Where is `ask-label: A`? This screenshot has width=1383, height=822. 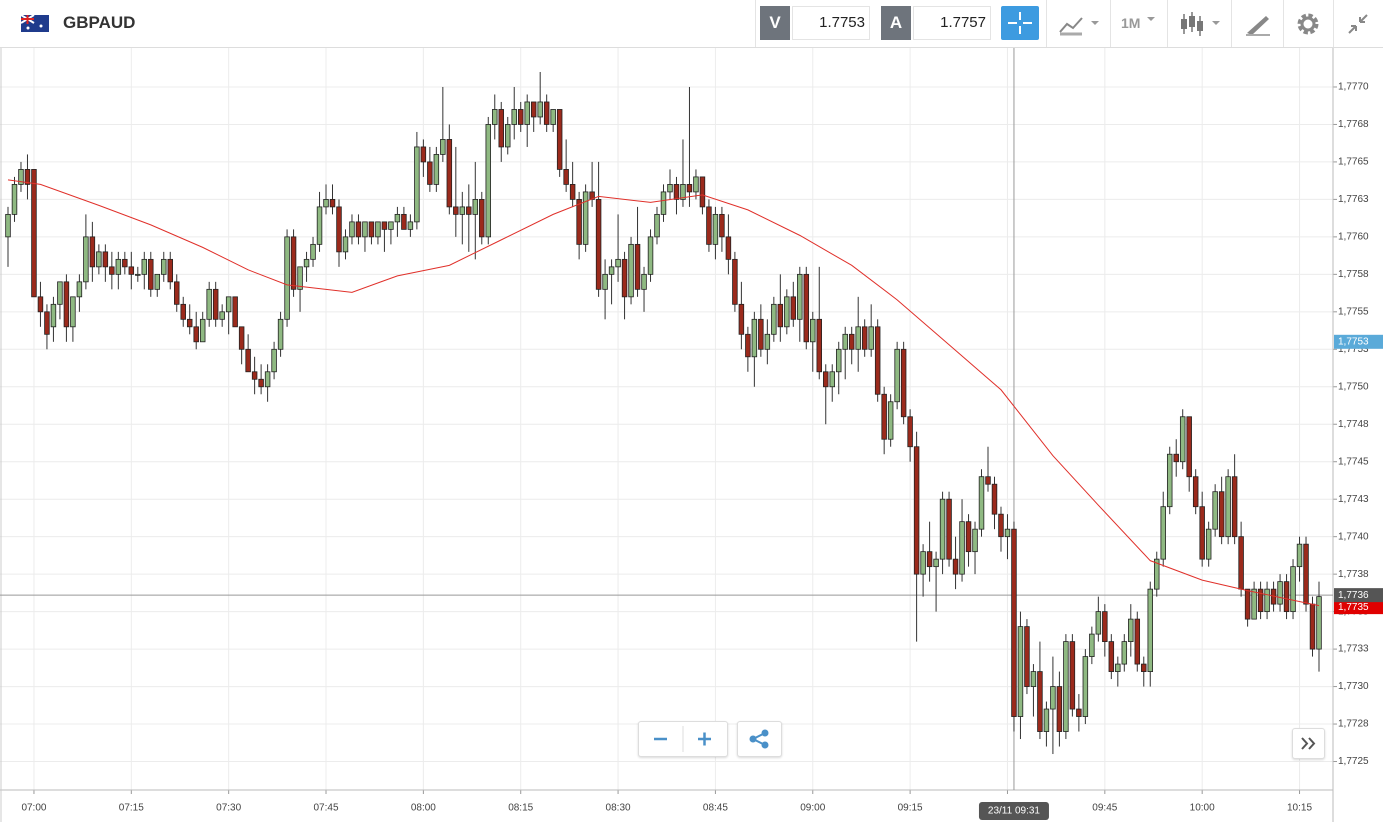
ask-label: A is located at coordinates (896, 23).